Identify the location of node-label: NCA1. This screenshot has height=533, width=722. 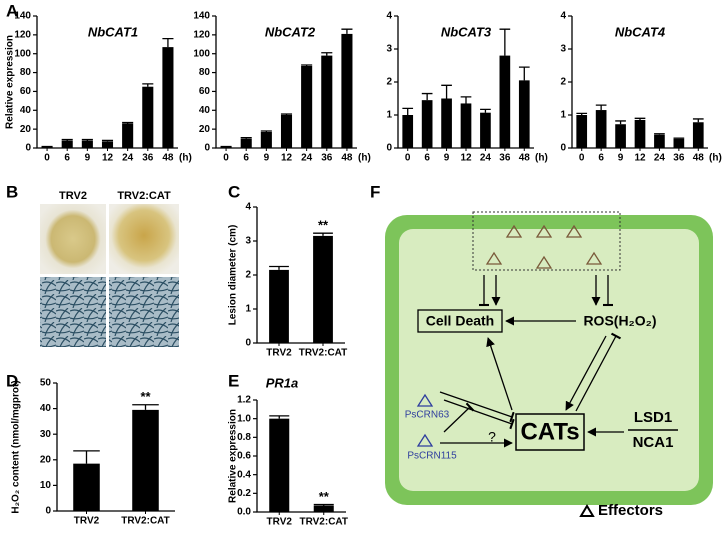
(653, 442).